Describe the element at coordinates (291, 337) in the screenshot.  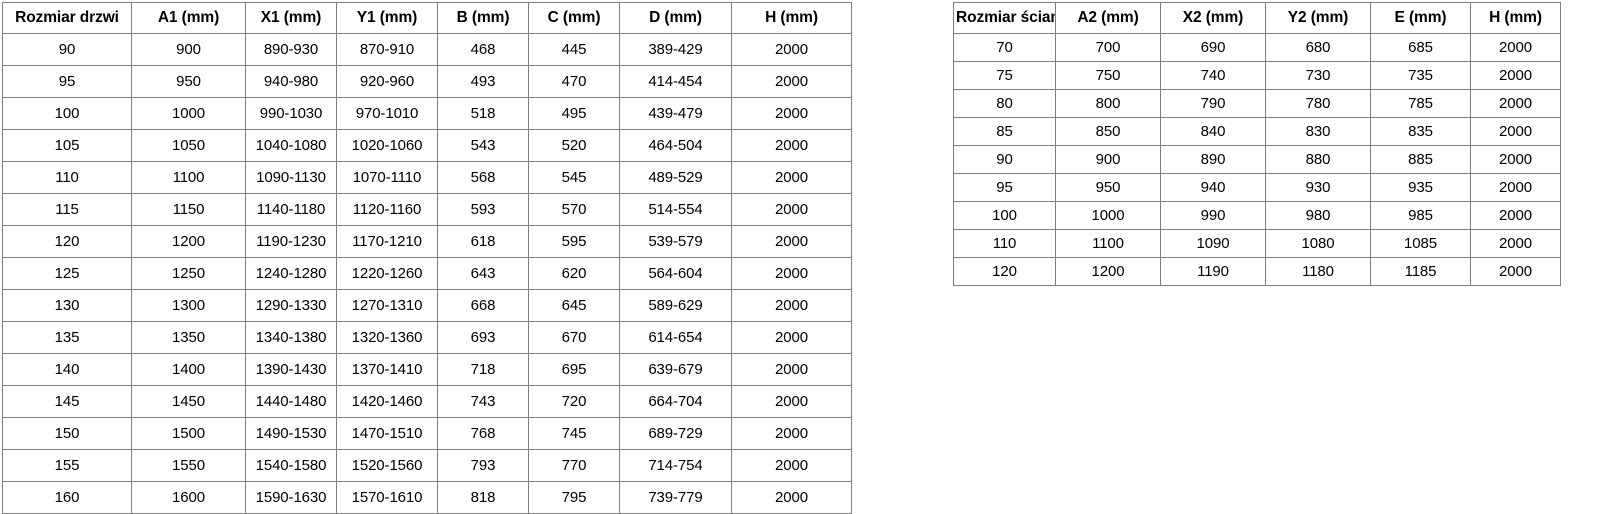
I see `doors-table-cell: 1340-1380` at that location.